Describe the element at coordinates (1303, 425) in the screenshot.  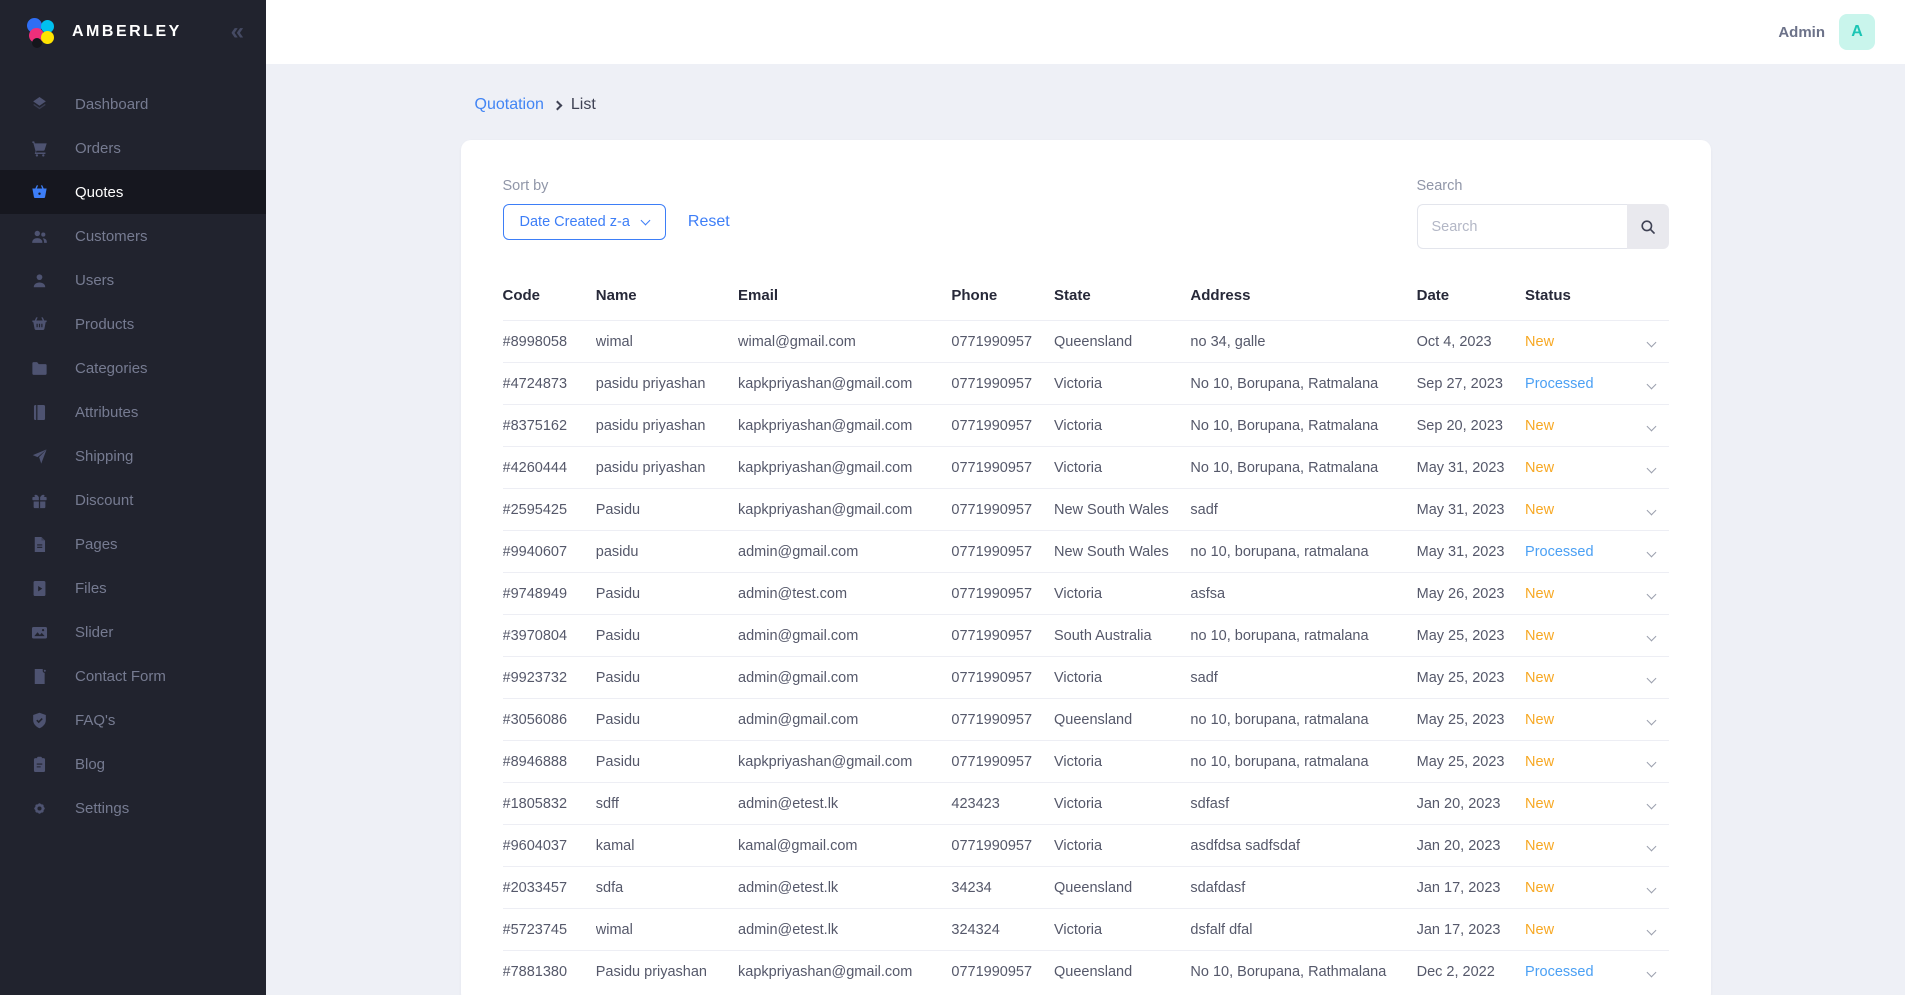
I see `cell-address: No 10, Borupana, Ratmalana` at that location.